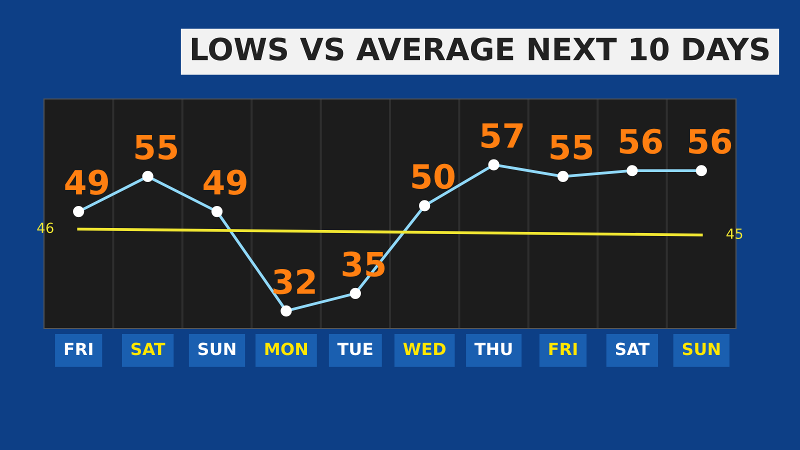 Image resolution: width=800 pixels, height=450 pixels. Describe the element at coordinates (493, 349) in the screenshot. I see `x-tick-label: THU` at that location.